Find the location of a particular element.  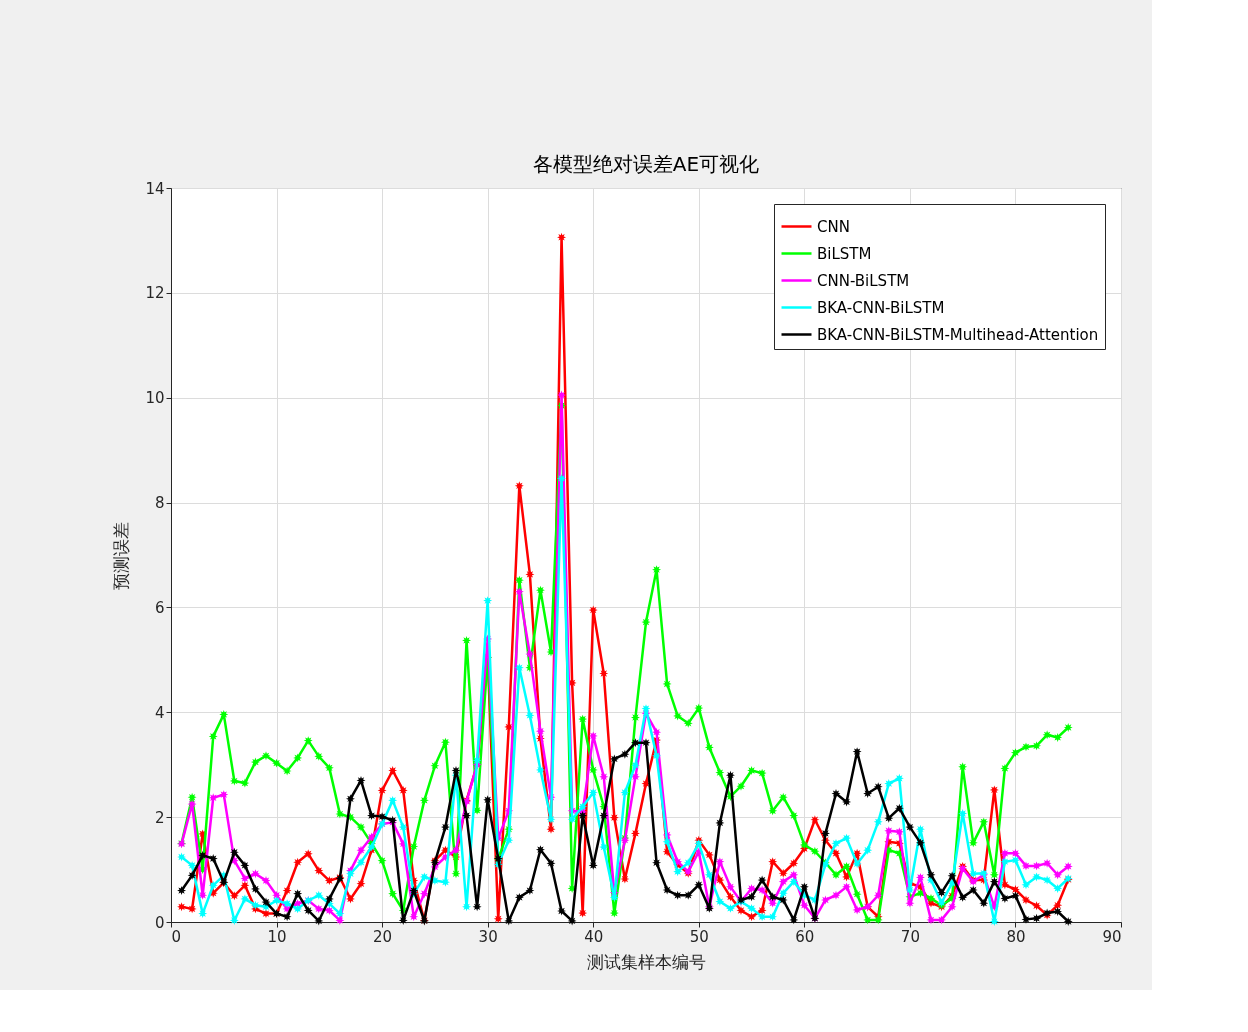

legend-label: BKA-CNN-BiLSTM-Multihead-Attention is located at coordinates (958, 334).